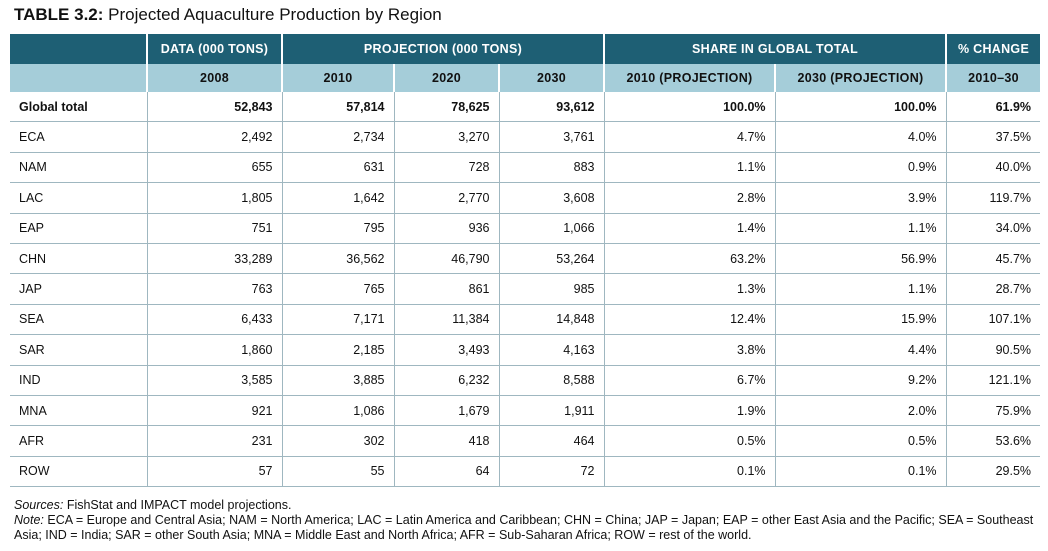 The height and width of the screenshot is (551, 1048). I want to click on table-cell: 52,843, so click(214, 107).